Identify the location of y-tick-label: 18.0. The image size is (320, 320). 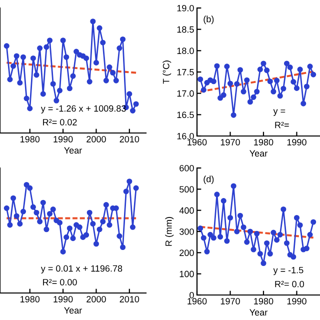
(185, 51).